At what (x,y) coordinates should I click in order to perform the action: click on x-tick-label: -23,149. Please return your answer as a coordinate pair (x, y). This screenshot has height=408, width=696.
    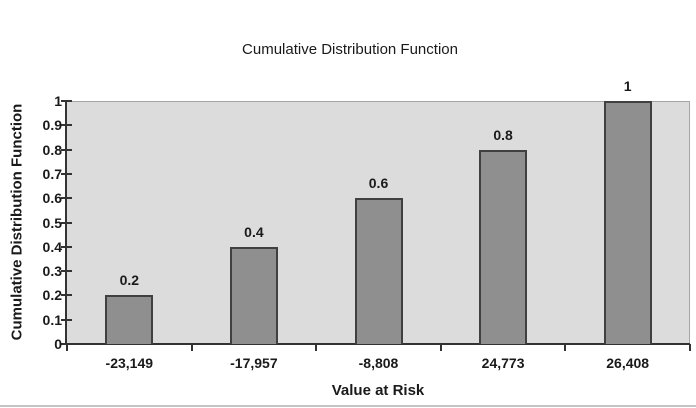
    Looking at the image, I should click on (129, 363).